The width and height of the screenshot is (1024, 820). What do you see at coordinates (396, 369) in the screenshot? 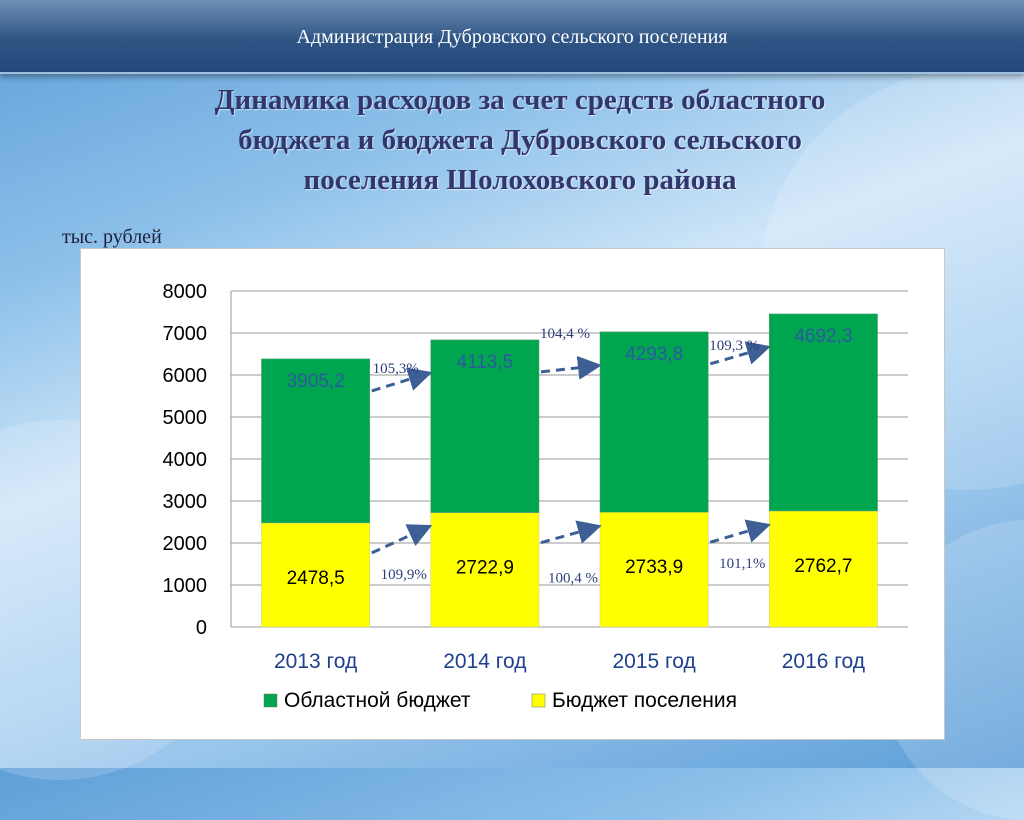
I see `growth-label-oblast: 105,3%` at bounding box center [396, 369].